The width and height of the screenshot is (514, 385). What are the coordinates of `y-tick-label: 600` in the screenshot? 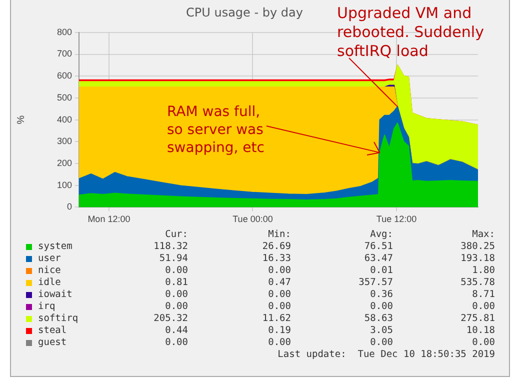 It's located at (64, 75).